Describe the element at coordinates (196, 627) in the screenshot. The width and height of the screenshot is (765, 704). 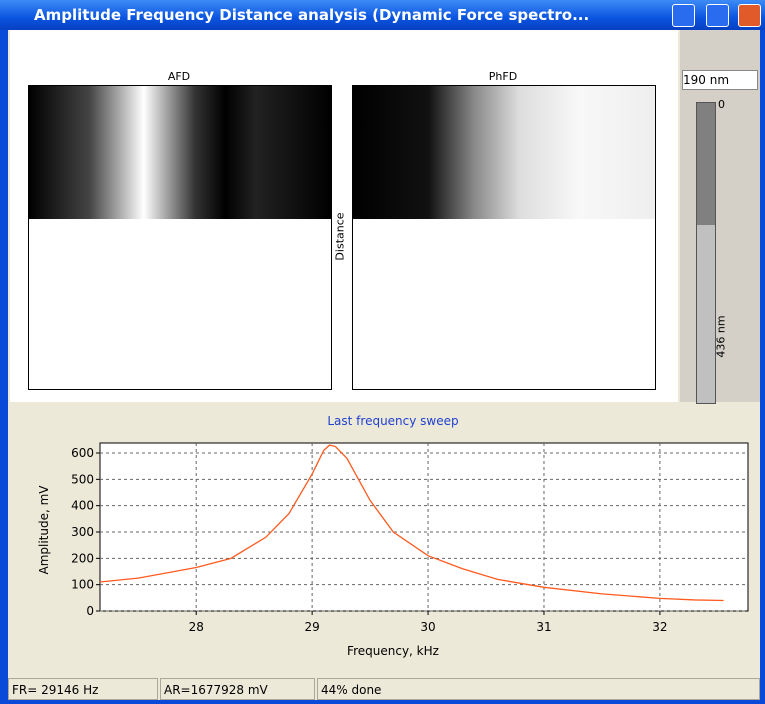
I see `x-tick-label: 28` at that location.